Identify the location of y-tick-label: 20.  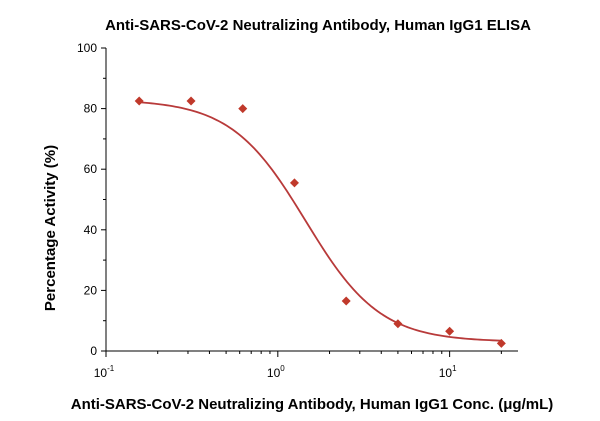
(91, 290).